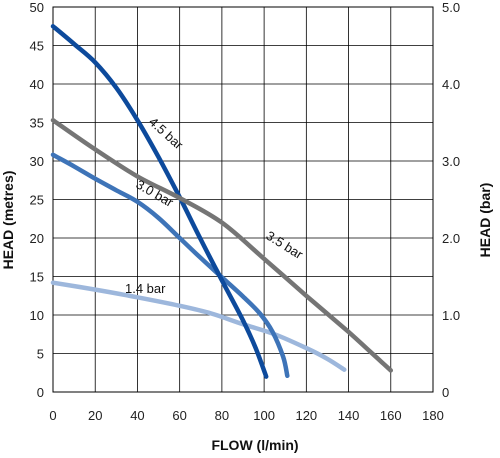 This screenshot has width=500, height=458. I want to click on x-tick-label-2: 40, so click(137, 415).